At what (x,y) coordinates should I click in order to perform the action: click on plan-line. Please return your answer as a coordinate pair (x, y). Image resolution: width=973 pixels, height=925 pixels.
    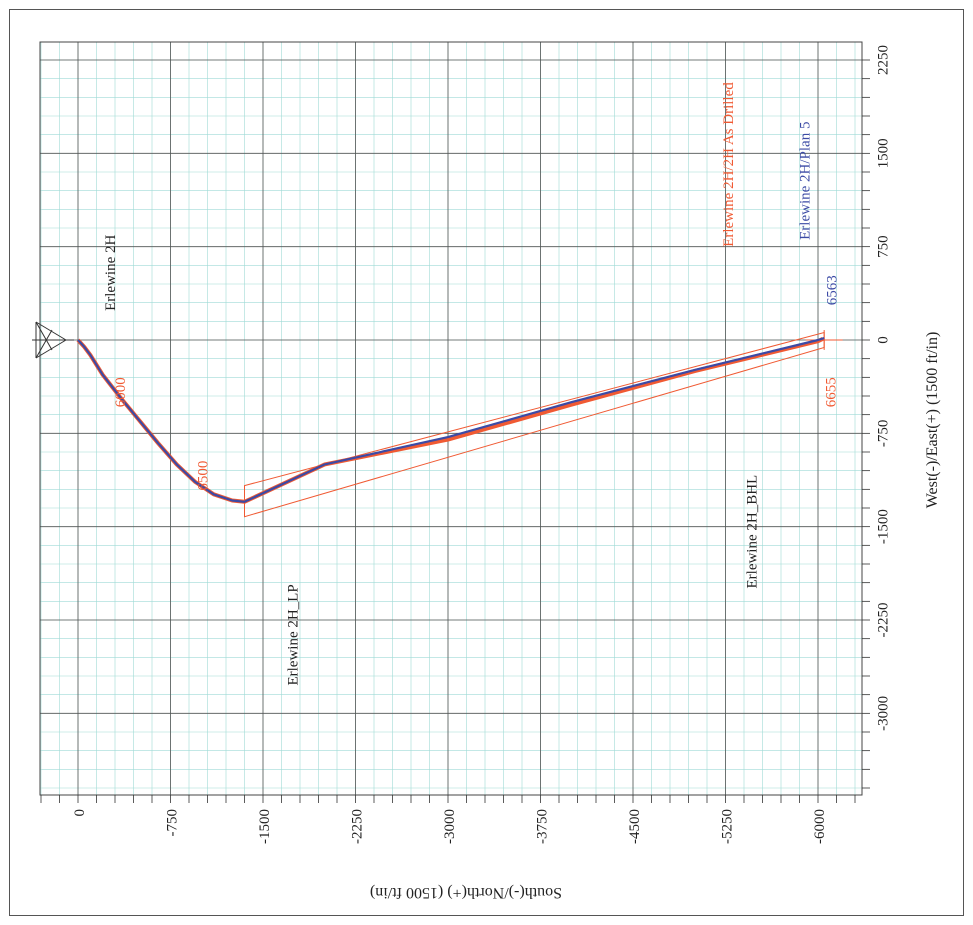
    Looking at the image, I should click on (451, 420).